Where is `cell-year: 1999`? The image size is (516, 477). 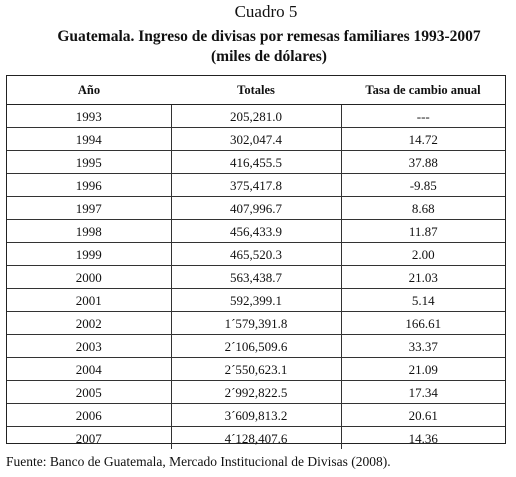
cell-year: 1999 is located at coordinates (89, 254).